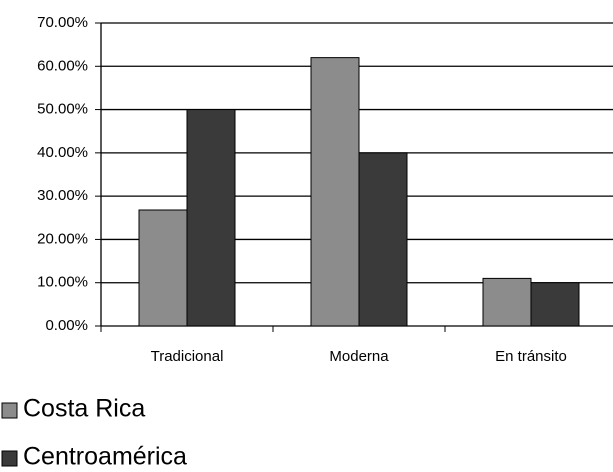 The height and width of the screenshot is (472, 613). I want to click on y-tick-label: 50.00%, so click(62, 109).